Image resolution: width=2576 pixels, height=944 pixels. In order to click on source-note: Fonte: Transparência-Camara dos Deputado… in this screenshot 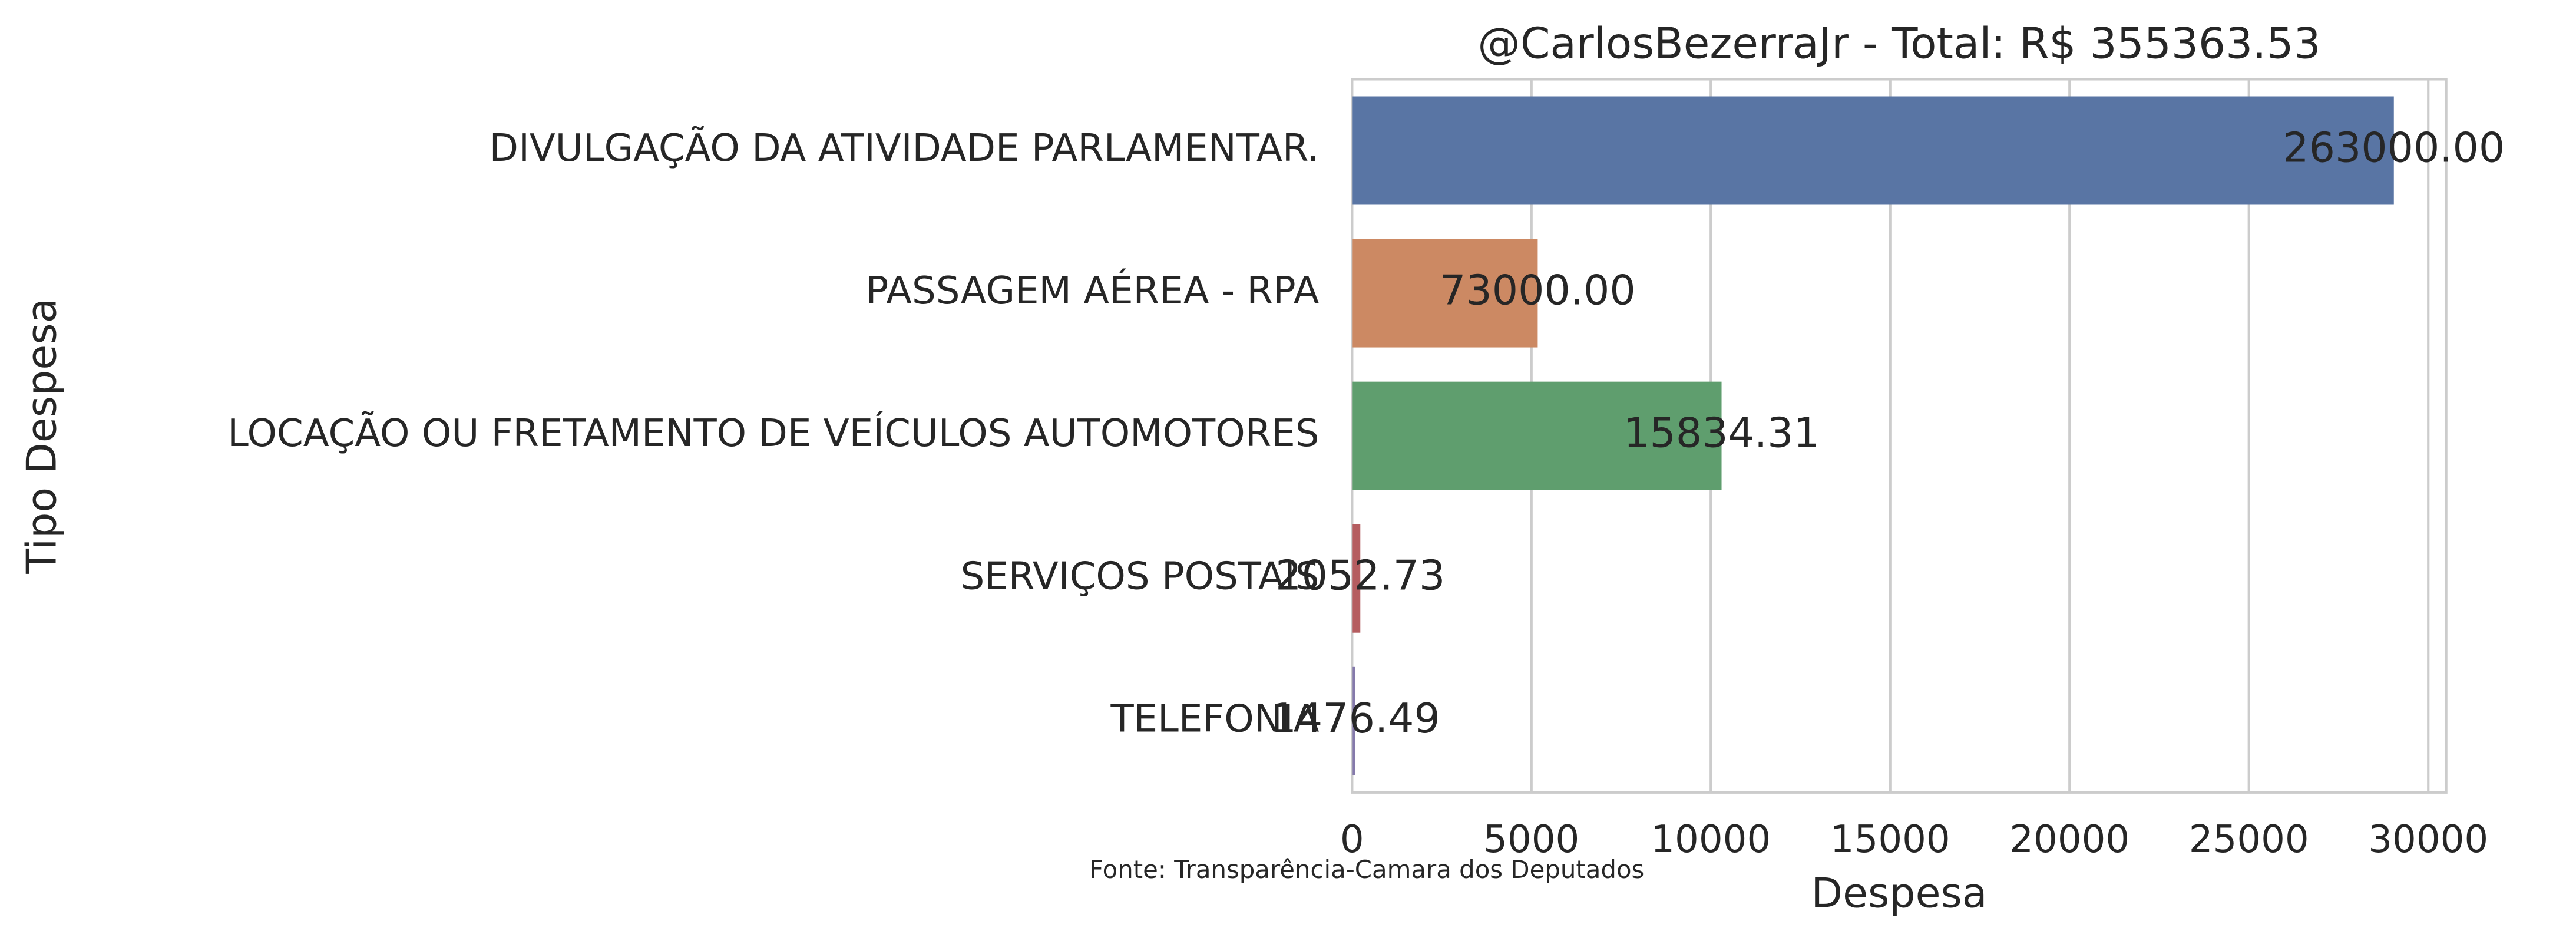, I will do `click(1366, 869)`.